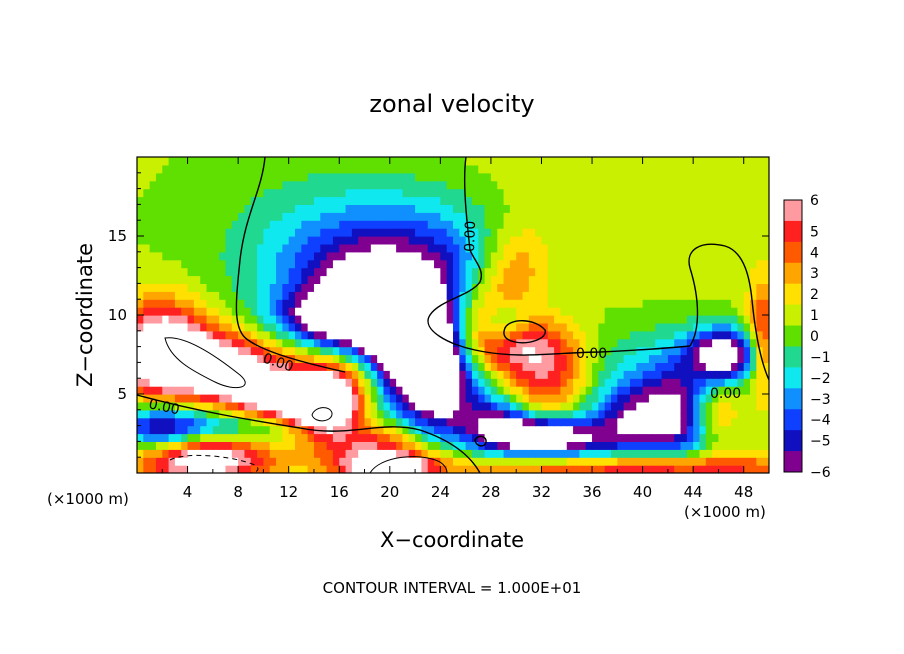  What do you see at coordinates (452, 540) in the screenshot?
I see `x-axis-title: X−coordinate` at bounding box center [452, 540].